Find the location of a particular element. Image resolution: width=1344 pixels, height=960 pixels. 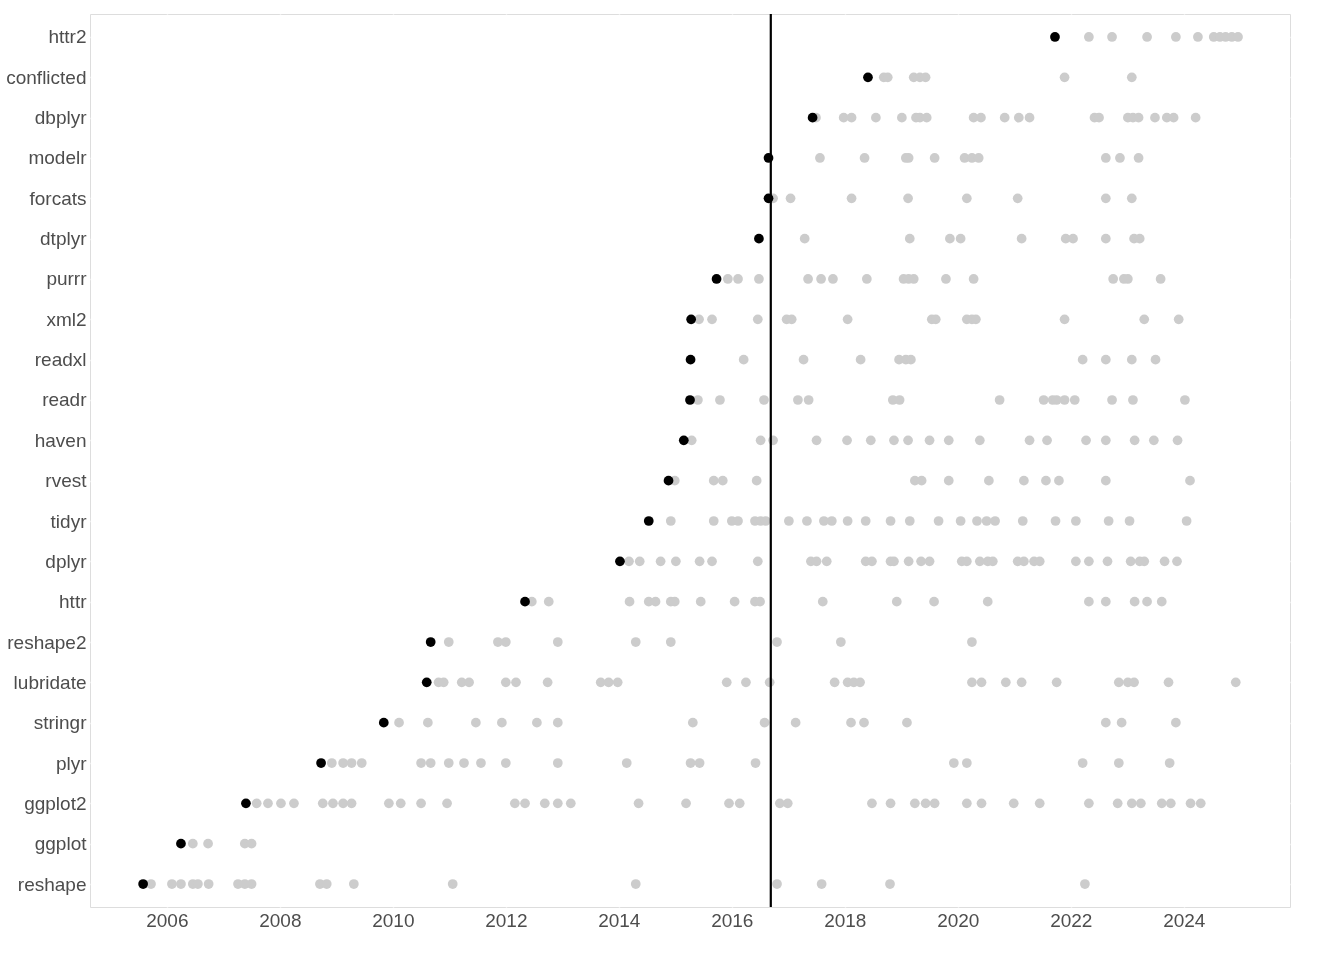

y-tick-label: ggplot is located at coordinates (61, 844).